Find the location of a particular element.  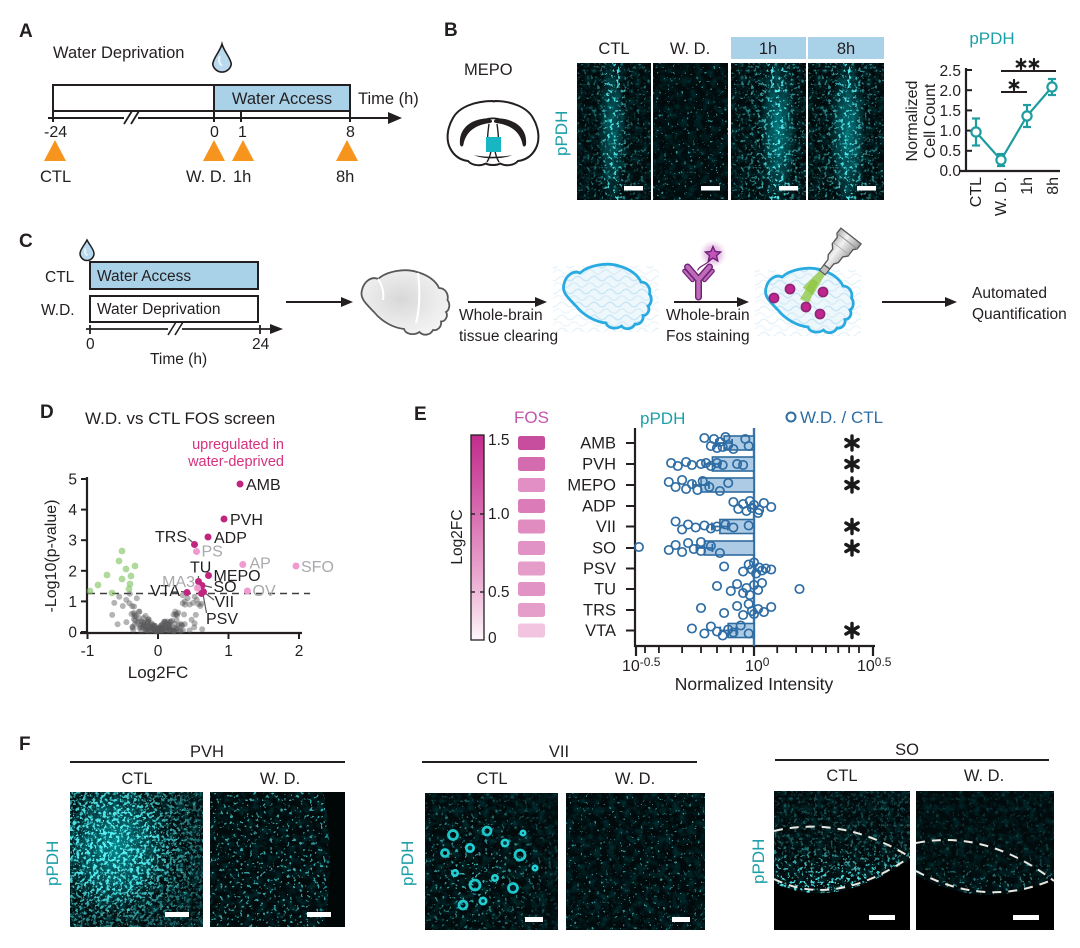

svg-text: 1.5 is located at coordinates (499, 440).